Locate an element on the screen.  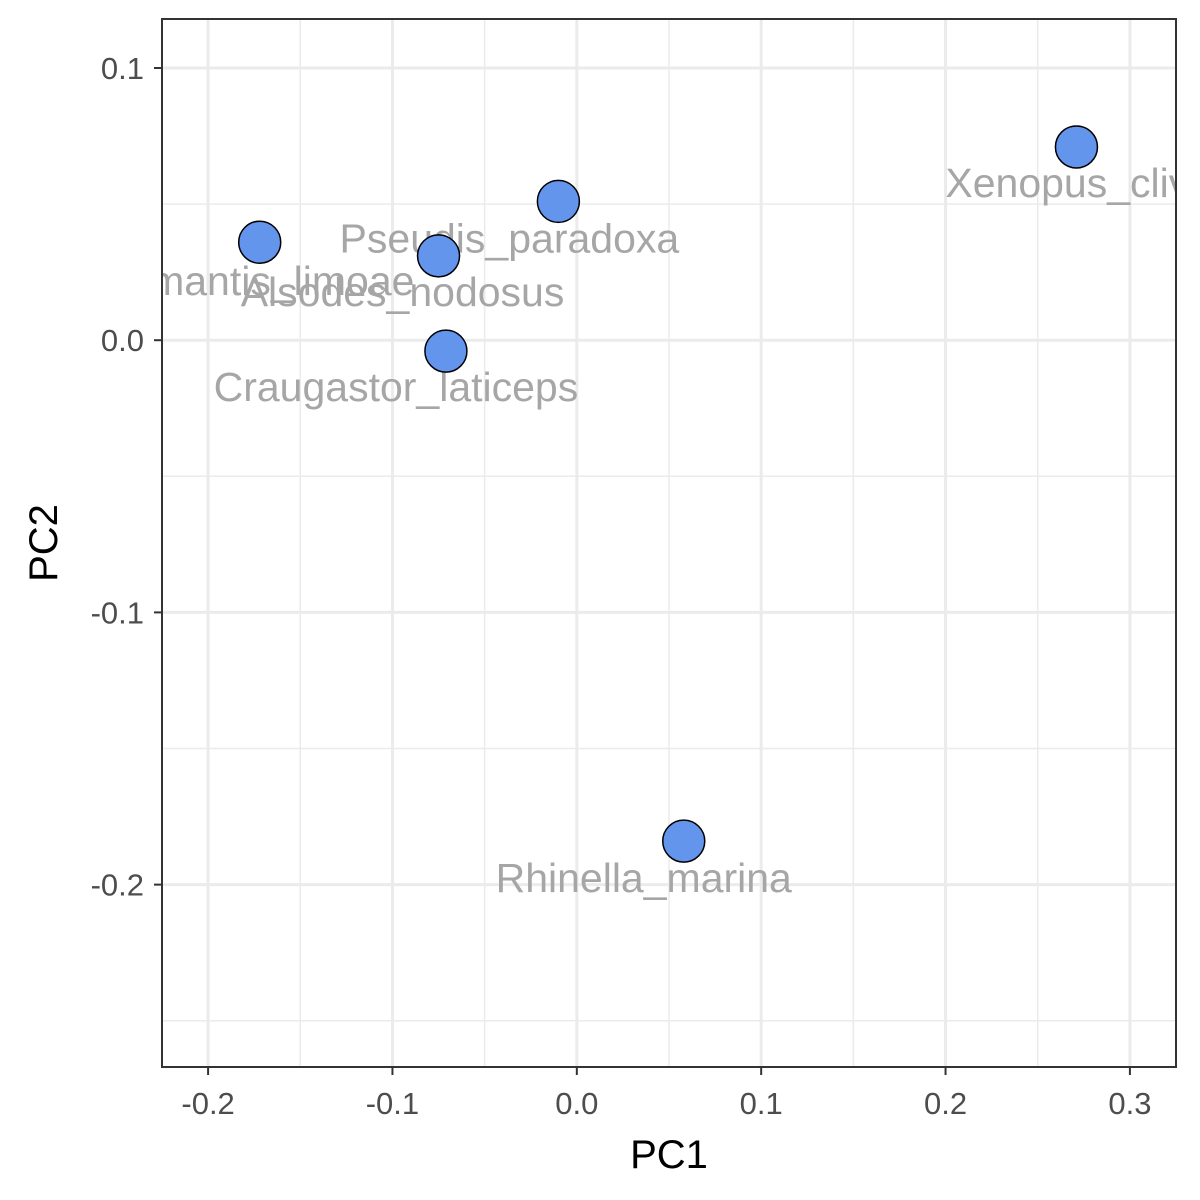
point-label: Craugastor_laticeps is located at coordinates (396, 387).